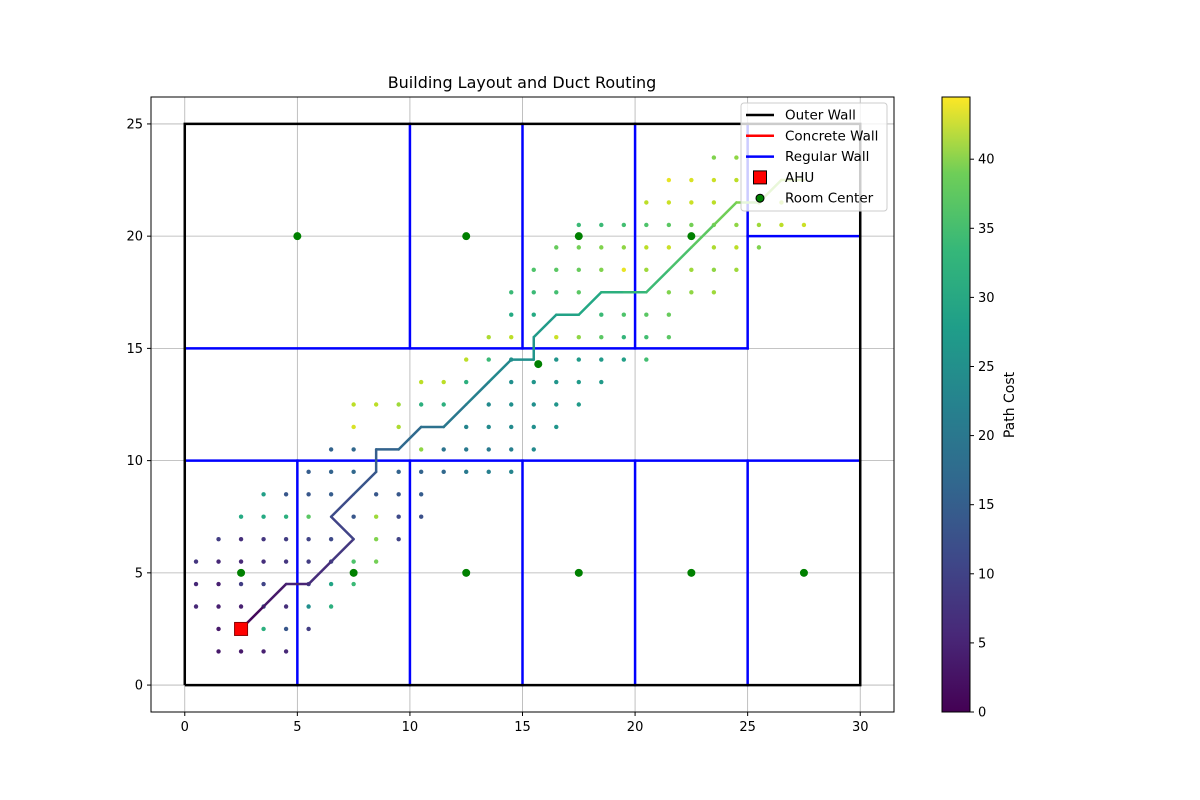  I want to click on colorbar-tick-label: 30, so click(986, 298).